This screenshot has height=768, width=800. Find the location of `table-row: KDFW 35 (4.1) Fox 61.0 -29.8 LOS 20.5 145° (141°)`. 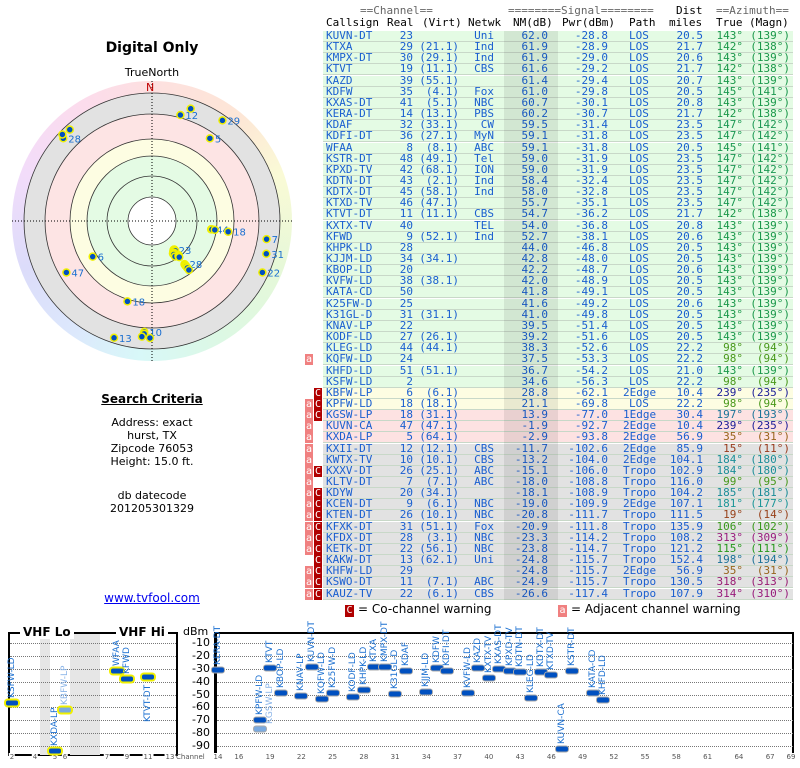

table-row: KDFW 35 (4.1) Fox 61.0 -29.8 LOS 20.5 145° (141°) is located at coordinates (558, 91).